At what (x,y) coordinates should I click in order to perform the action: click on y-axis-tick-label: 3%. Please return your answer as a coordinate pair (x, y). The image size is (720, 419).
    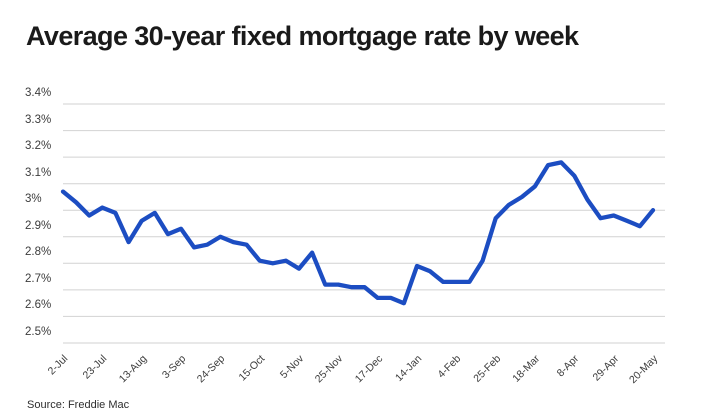
    Looking at the image, I should click on (33, 199).